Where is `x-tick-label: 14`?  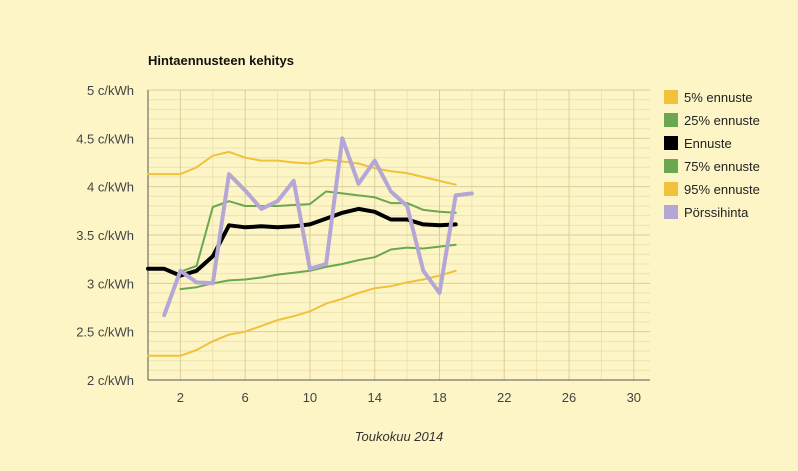 x-tick-label: 14 is located at coordinates (374, 397).